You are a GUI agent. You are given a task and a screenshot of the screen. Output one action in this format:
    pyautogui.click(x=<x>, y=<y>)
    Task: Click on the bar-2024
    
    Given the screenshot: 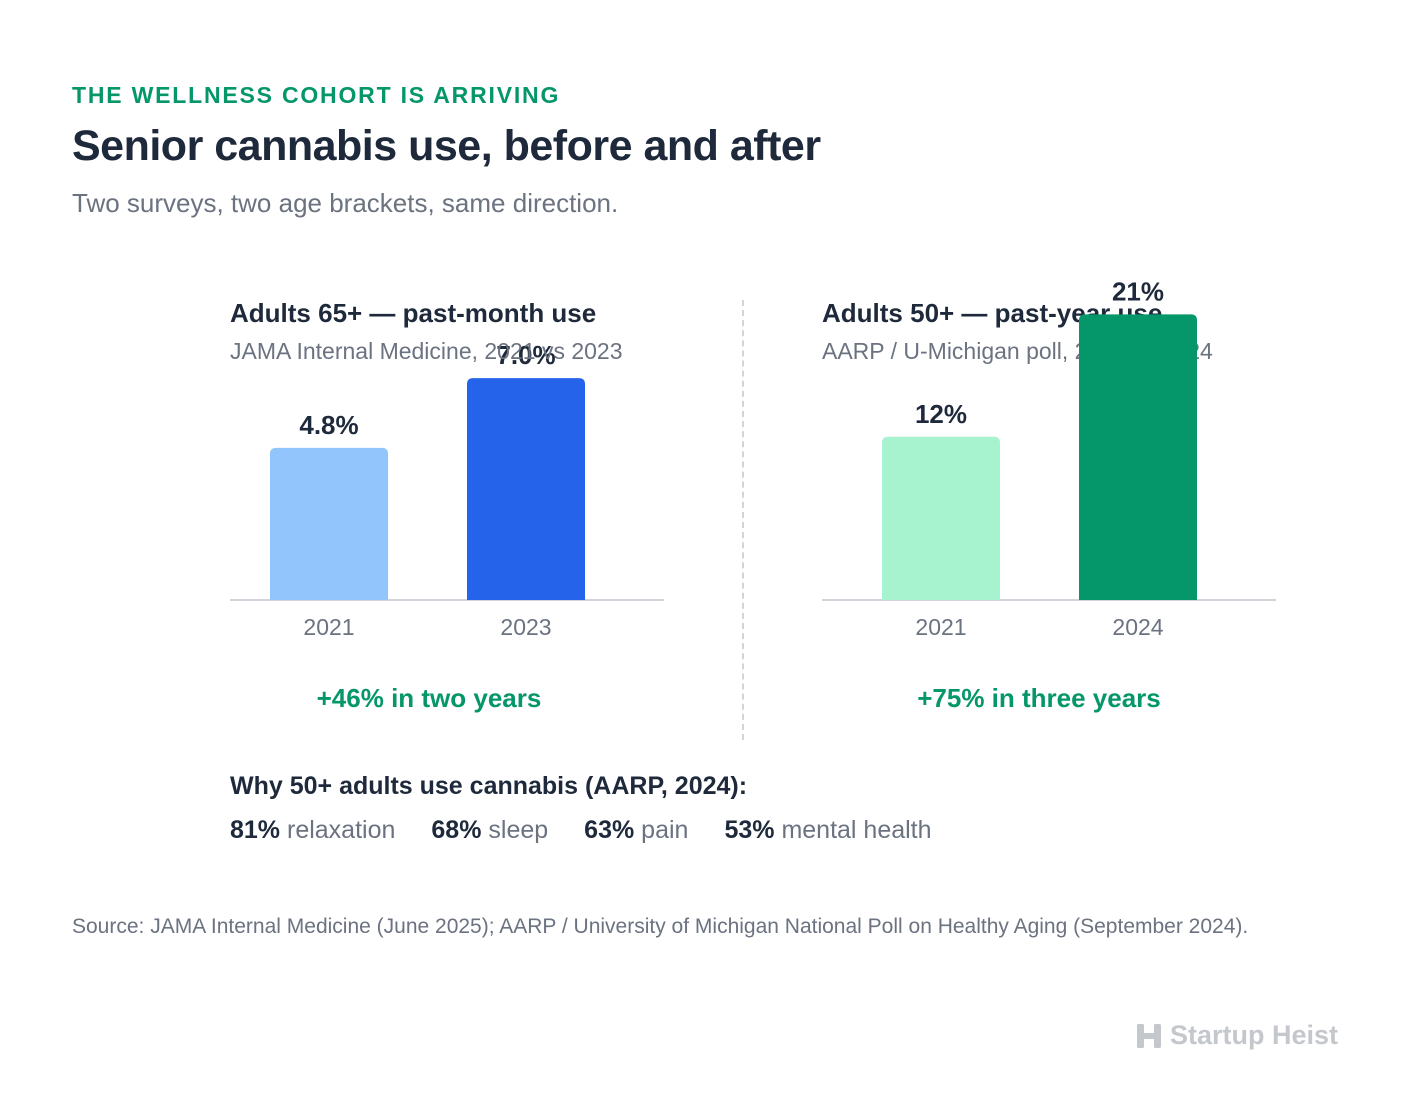 What is the action you would take?
    pyautogui.click(x=1138, y=457)
    